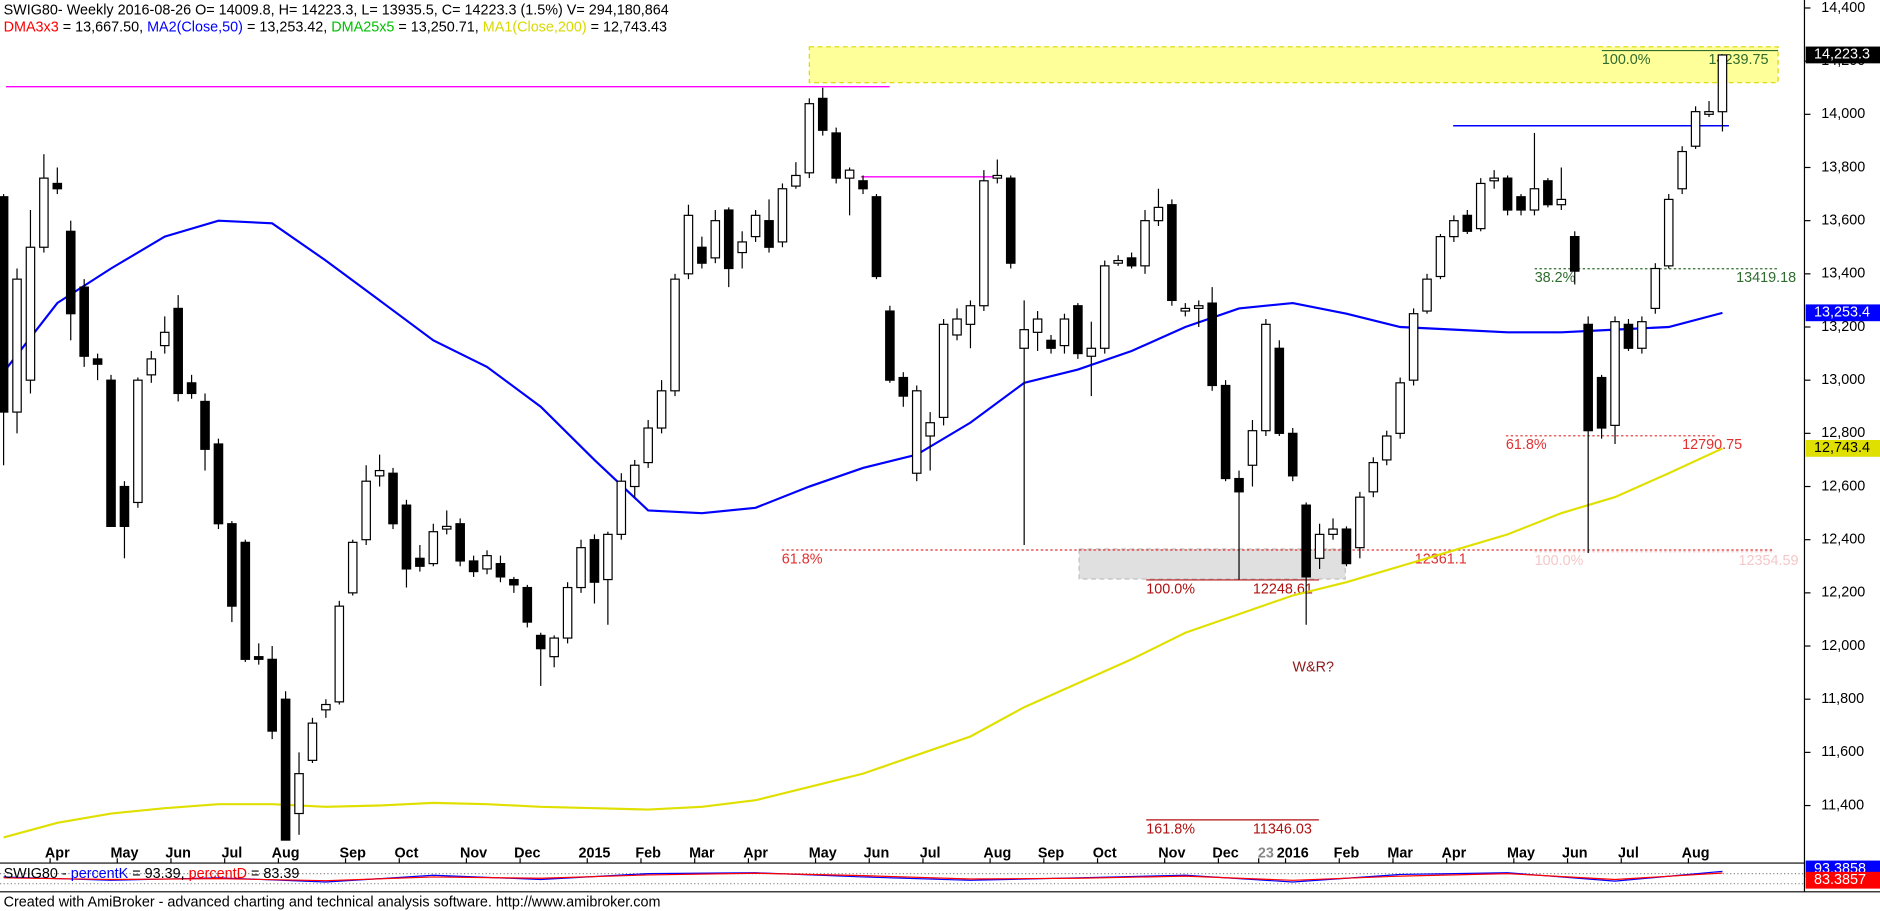 This screenshot has height=911, width=1880. I want to click on legend-segment: DMA25x5, so click(362, 27).